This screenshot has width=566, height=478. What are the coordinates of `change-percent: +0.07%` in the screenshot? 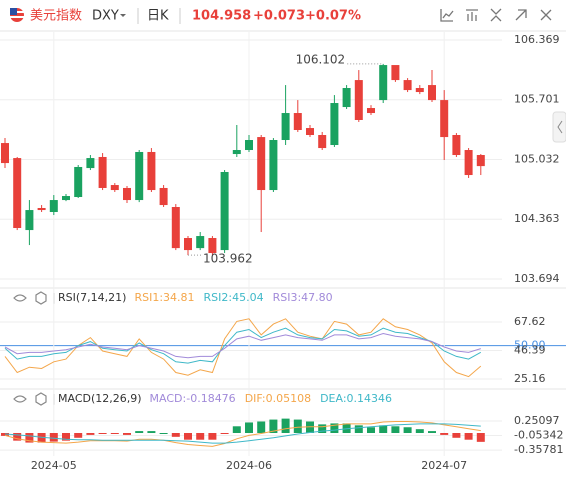 It's located at (333, 16).